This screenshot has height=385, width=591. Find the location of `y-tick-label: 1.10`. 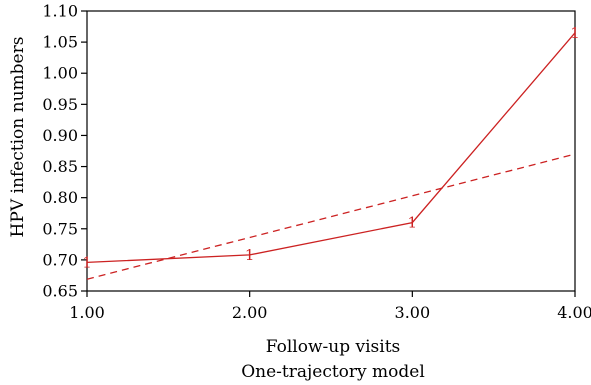

y-tick-label: 1.10 is located at coordinates (60, 11).